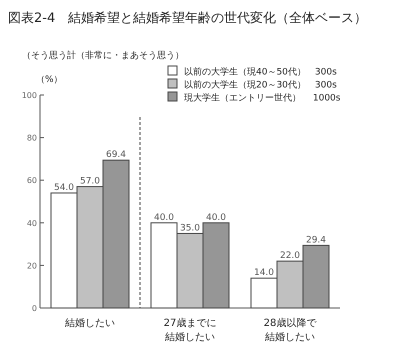 The height and width of the screenshot is (350, 400). Describe the element at coordinates (89, 323) in the screenshot. I see `x-tick-label: 結婚したい` at that location.